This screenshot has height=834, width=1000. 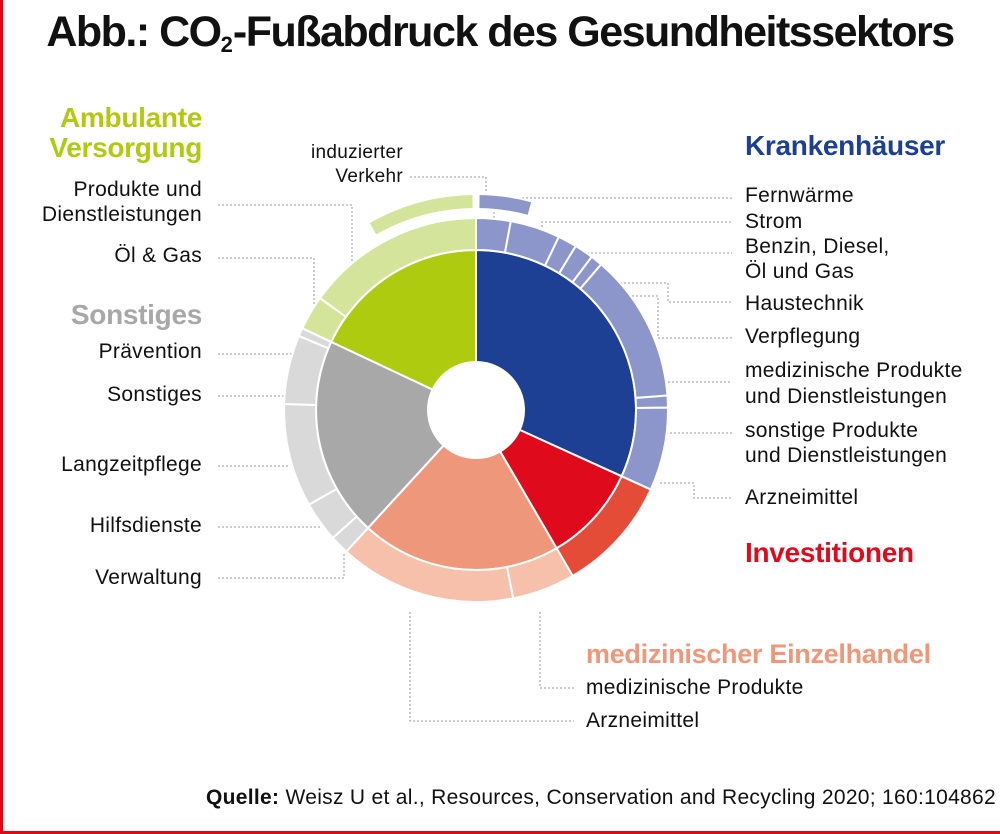 I want to click on krankenhaus-header: Krankenhäuser, so click(x=845, y=145).